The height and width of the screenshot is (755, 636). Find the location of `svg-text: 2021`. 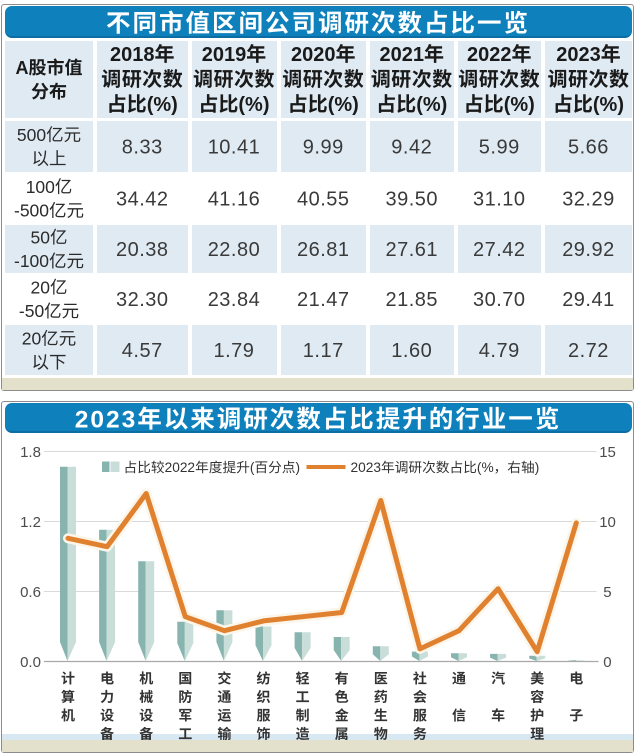

svg-text: 2021 is located at coordinates (402, 55).